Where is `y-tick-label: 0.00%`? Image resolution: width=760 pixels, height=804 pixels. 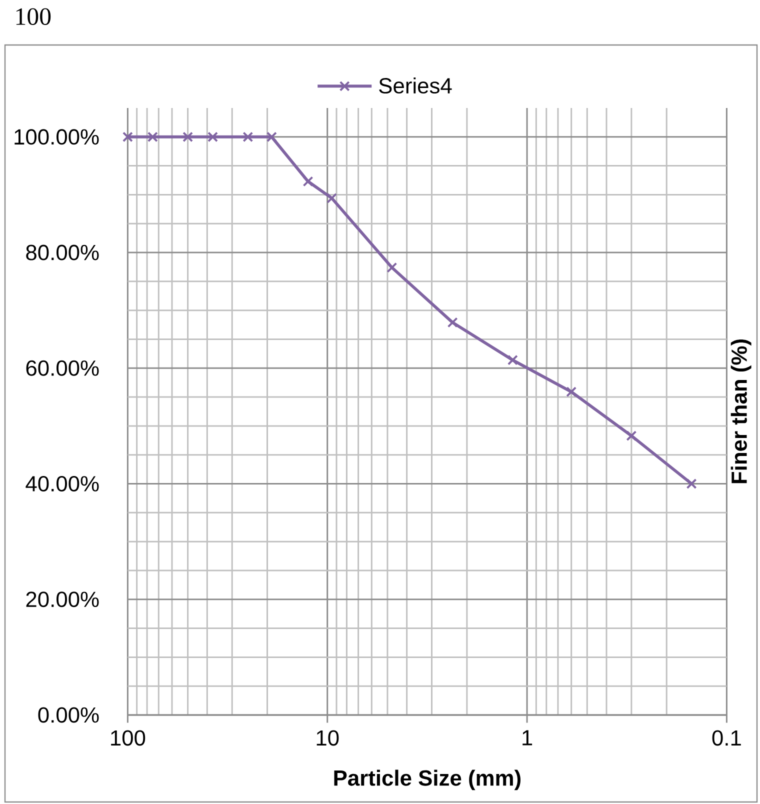
y-tick-label: 0.00% is located at coordinates (68, 715).